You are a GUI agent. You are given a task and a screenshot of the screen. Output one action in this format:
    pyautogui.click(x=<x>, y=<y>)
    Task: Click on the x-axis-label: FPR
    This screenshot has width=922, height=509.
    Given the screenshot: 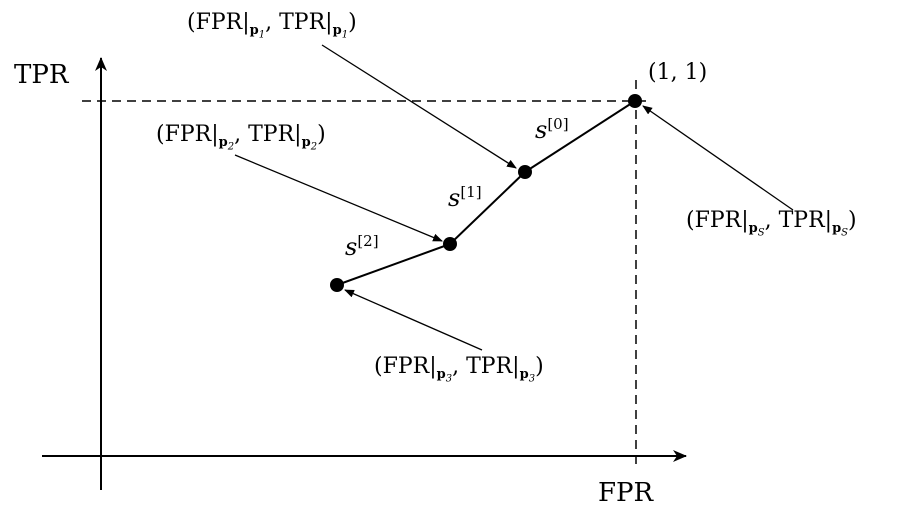 What is the action you would take?
    pyautogui.click(x=626, y=493)
    